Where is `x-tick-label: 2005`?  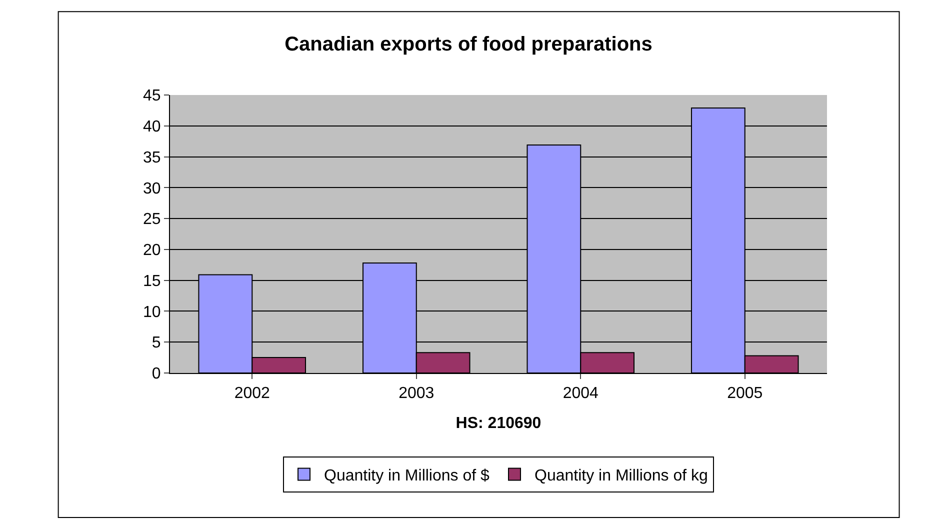 x-tick-label: 2005 is located at coordinates (745, 393).